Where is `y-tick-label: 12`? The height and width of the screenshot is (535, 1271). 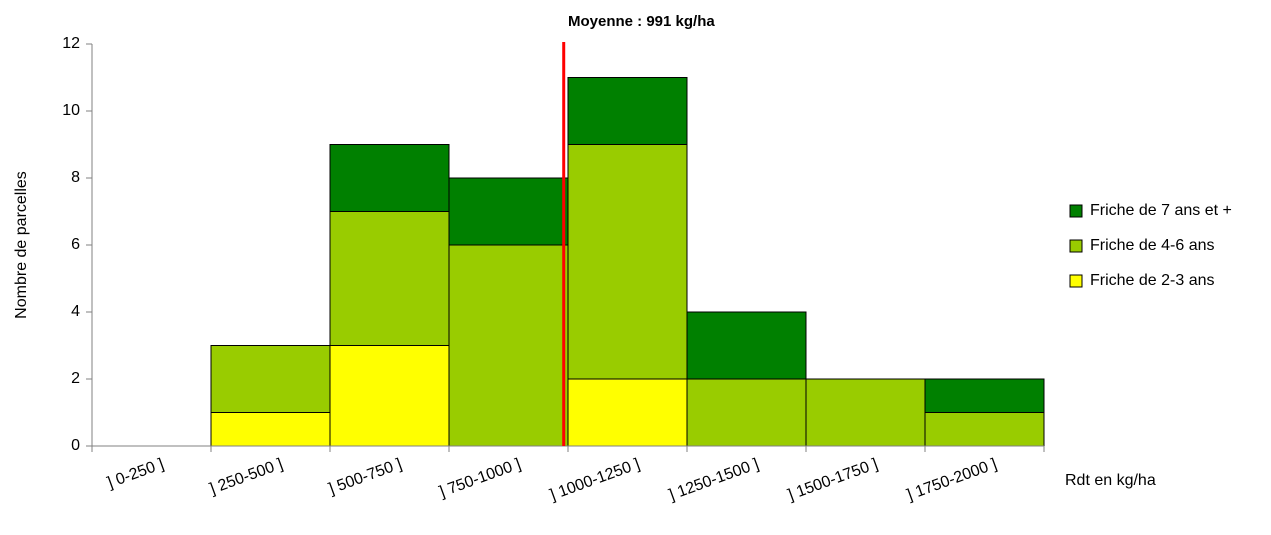
y-tick-label: 12 is located at coordinates (71, 43).